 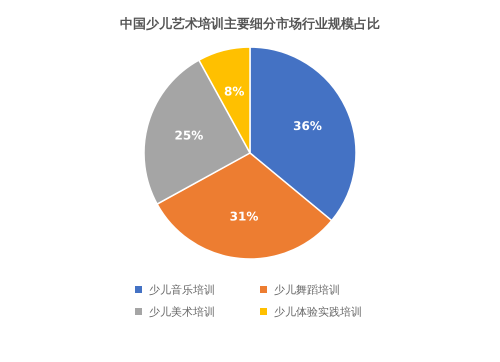 What do you see at coordinates (182, 290) in the screenshot?
I see `legend-label: 少儿音乐培训` at bounding box center [182, 290].